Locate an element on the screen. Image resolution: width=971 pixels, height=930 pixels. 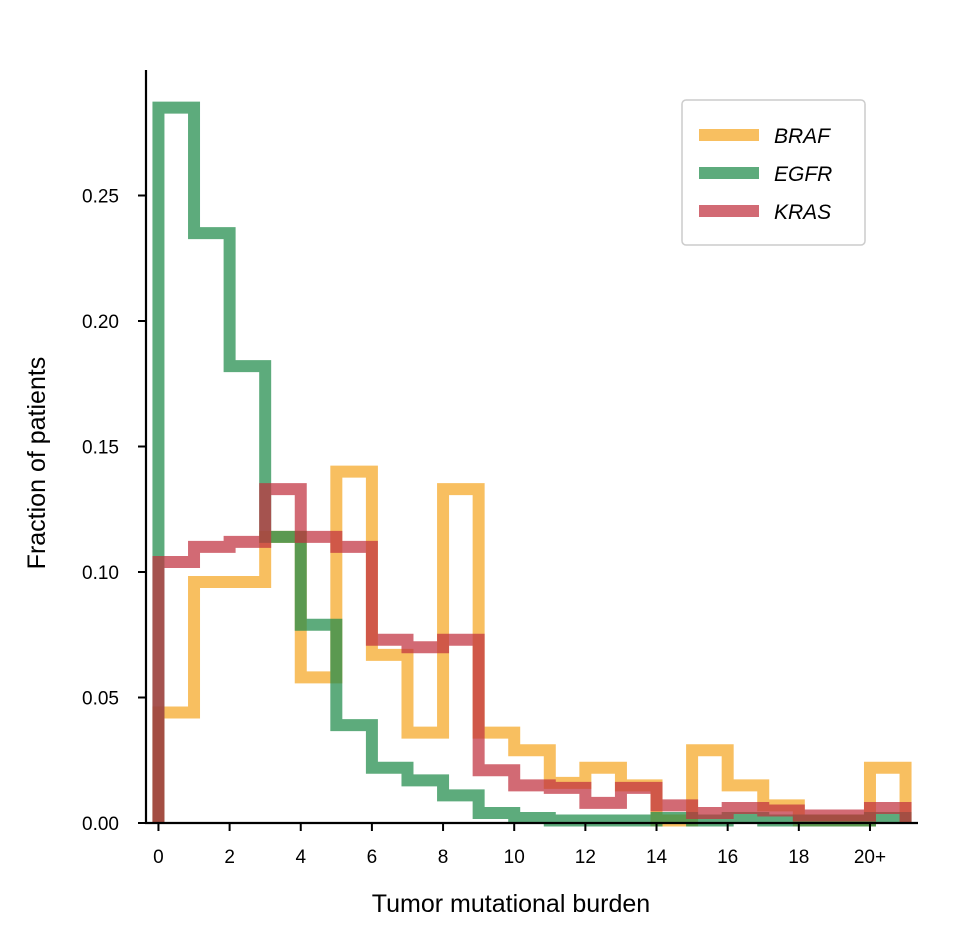
legend: BRAF EGFR KRAS is located at coordinates (773, 172).